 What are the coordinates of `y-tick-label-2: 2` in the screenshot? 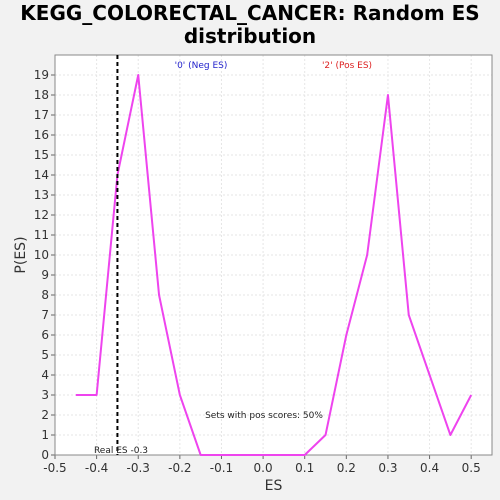 It's located at (45, 415).